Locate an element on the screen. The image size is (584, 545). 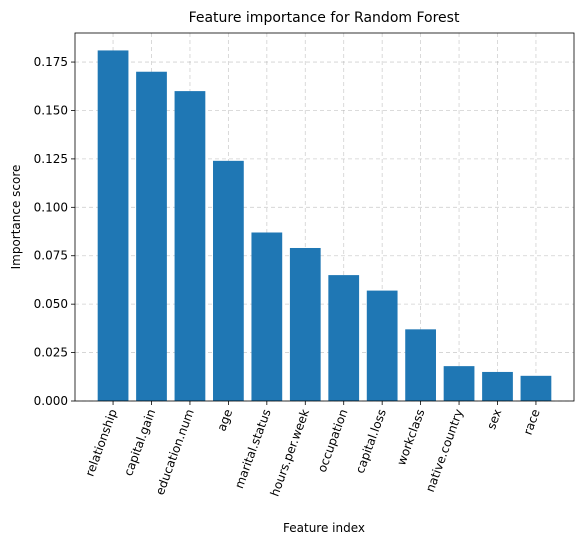
y-tick-label: 0.000 is located at coordinates (51, 401).